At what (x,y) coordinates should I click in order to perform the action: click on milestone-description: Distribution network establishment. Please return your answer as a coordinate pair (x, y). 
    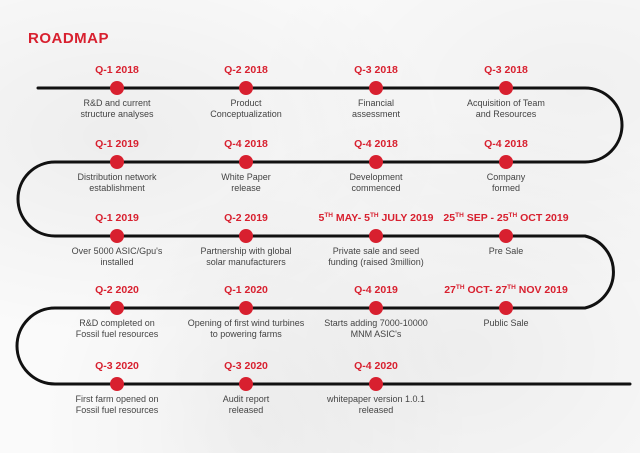
    Looking at the image, I should click on (117, 183).